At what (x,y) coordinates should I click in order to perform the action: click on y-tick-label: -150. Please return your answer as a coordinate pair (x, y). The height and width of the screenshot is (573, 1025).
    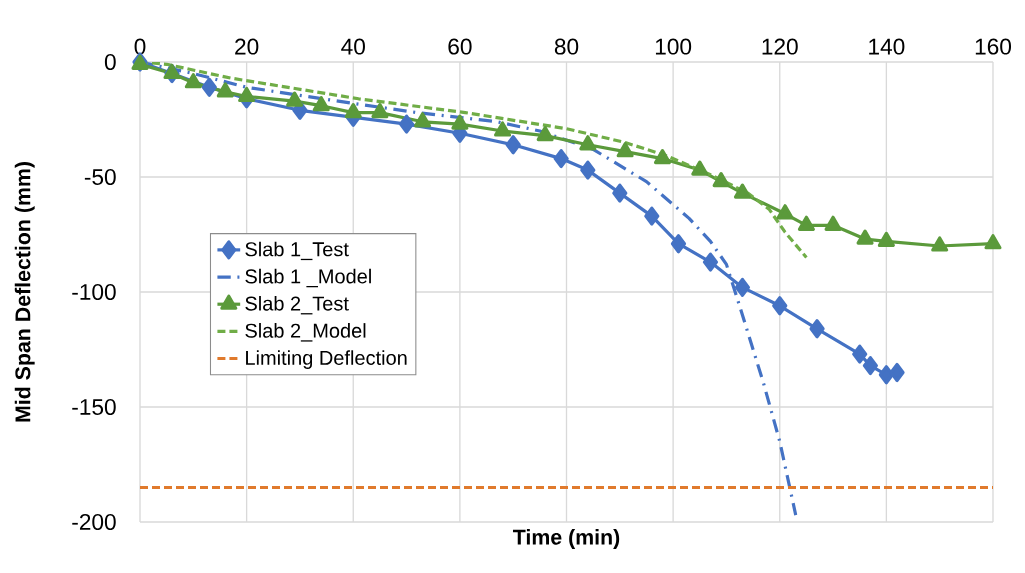
    Looking at the image, I should click on (94, 407).